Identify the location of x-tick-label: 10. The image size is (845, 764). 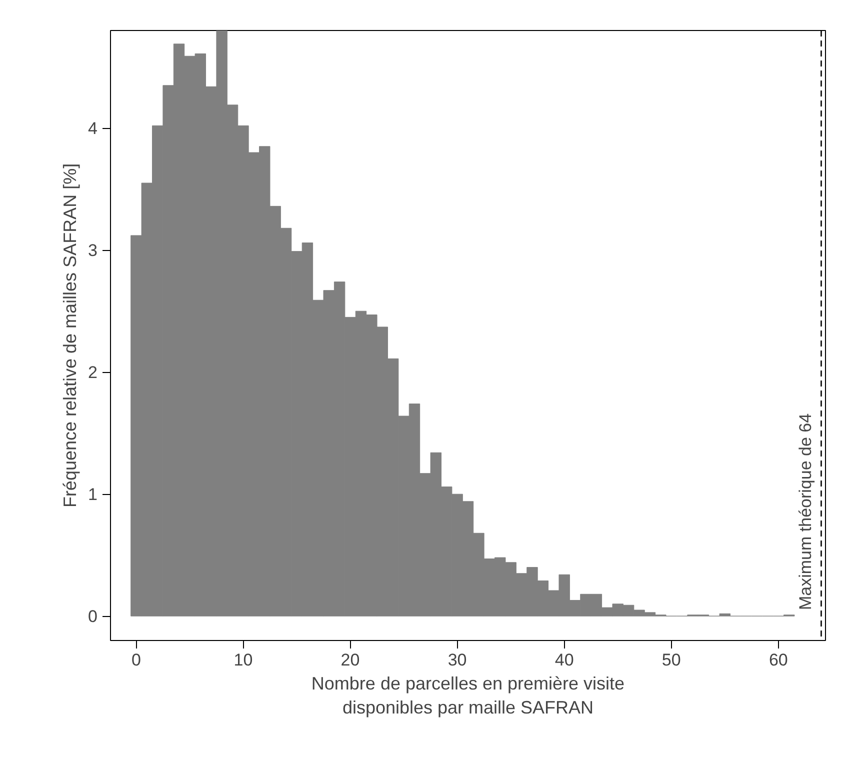
(243, 660).